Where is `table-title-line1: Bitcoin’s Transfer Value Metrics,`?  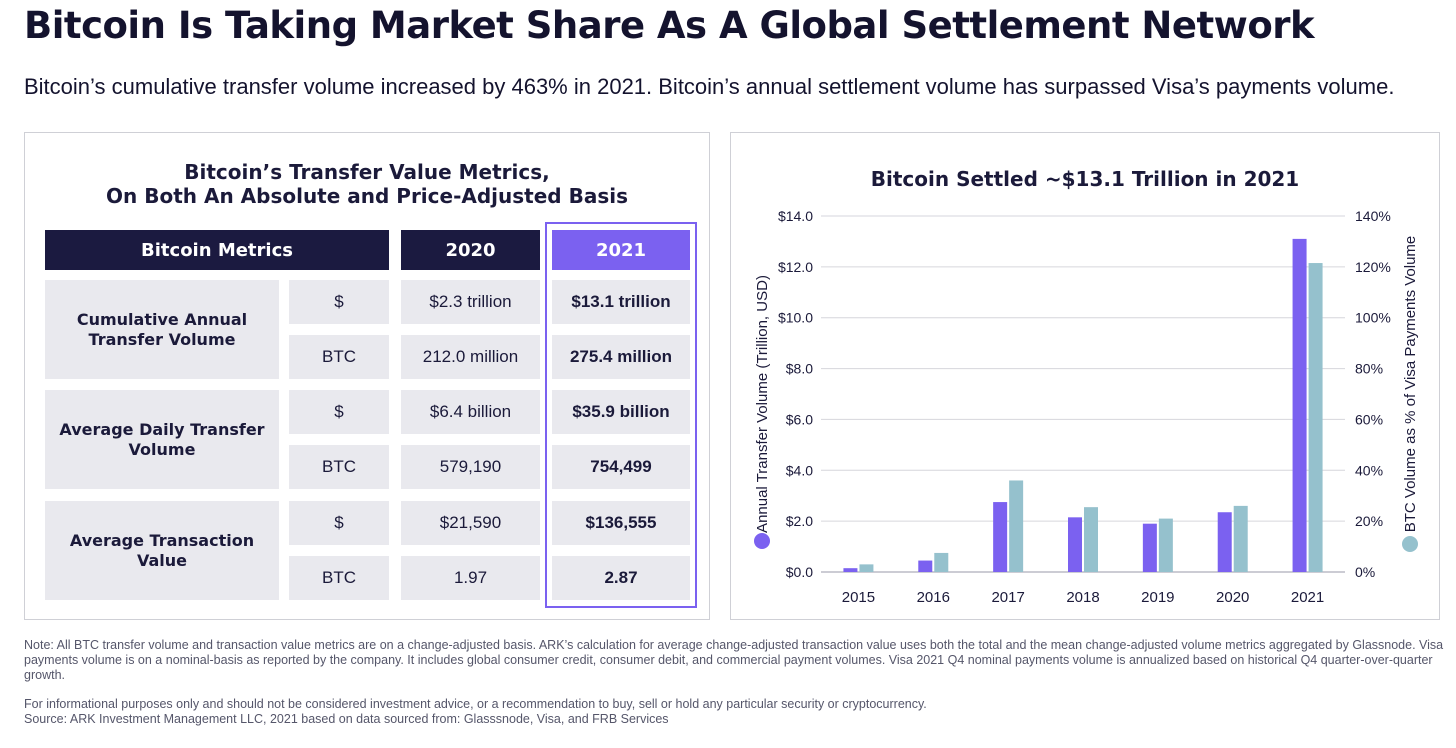 table-title-line1: Bitcoin’s Transfer Value Metrics, is located at coordinates (367, 172).